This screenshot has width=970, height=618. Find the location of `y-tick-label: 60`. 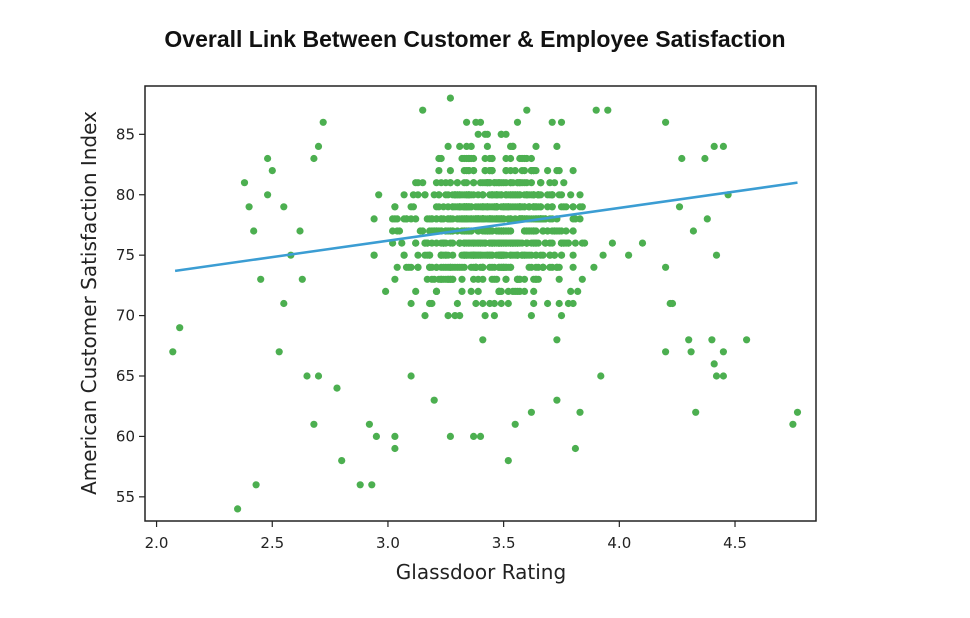

y-tick-label: 60 is located at coordinates (125, 436).